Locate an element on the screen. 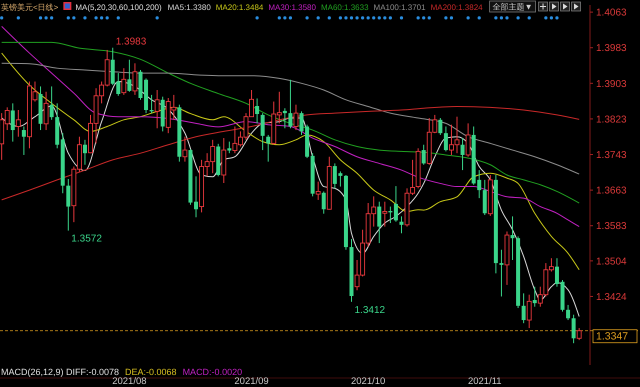 Image resolution: width=640 pixels, height=387 pixels. legend-title: MA(5,20,30,60,100,200) is located at coordinates (118, 7).